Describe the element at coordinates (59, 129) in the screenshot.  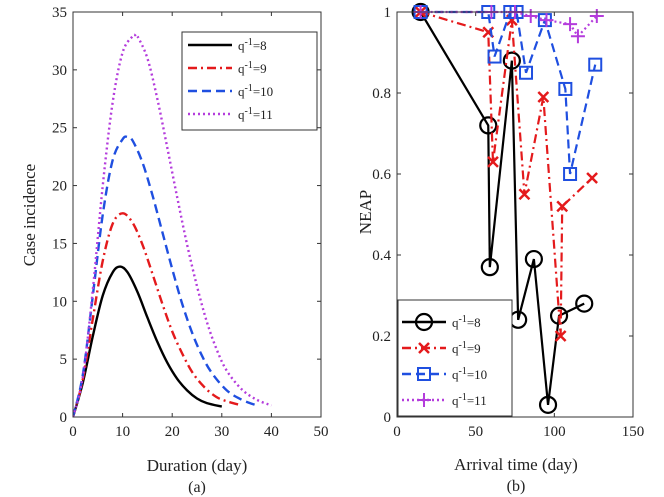
I see `y-tick-label: 25` at that location.